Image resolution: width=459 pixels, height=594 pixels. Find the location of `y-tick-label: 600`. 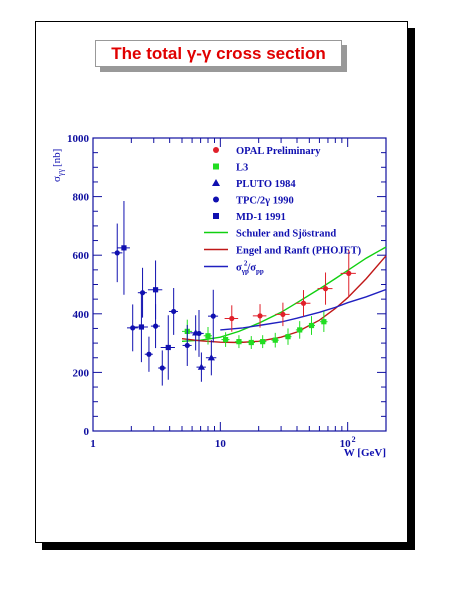

y-tick-label: 600 is located at coordinates (81, 256).